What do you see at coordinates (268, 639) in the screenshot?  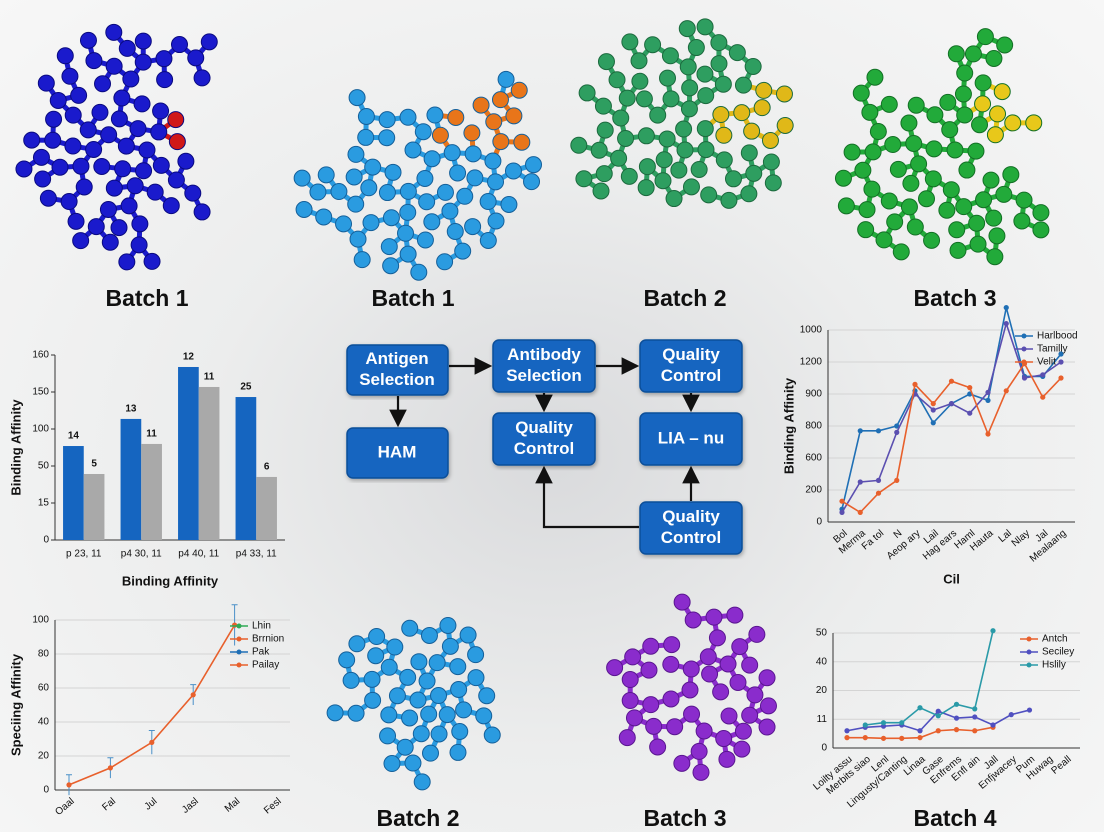 I see `legend-label: Brrnion` at bounding box center [268, 639].